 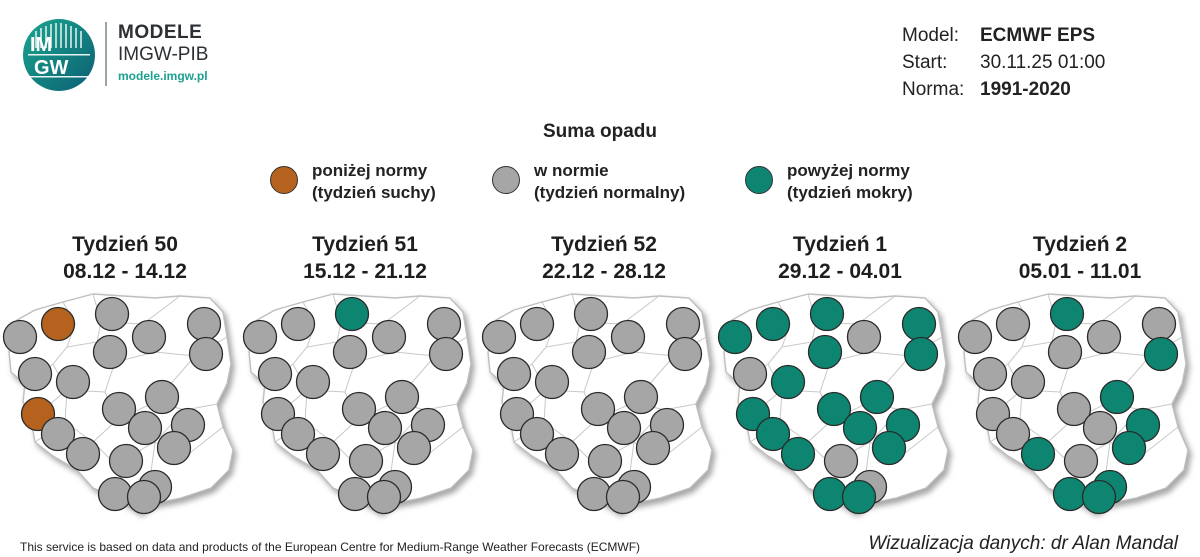 I want to click on legend-dry-line2: (tydzień suchy), so click(x=374, y=192).